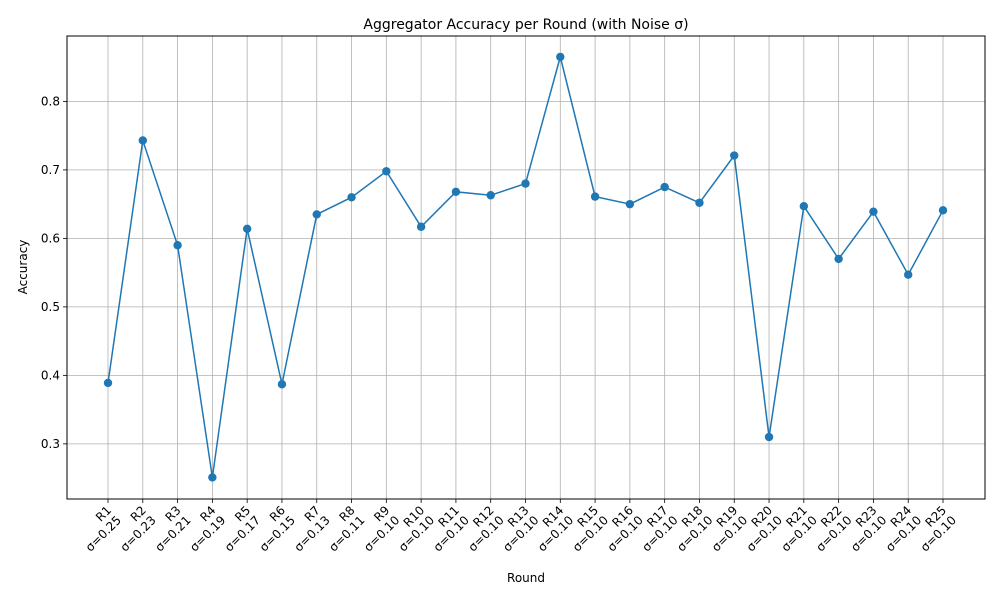 This screenshot has width=1000, height=600. I want to click on y-tick-label: 0.7, so click(50, 170).